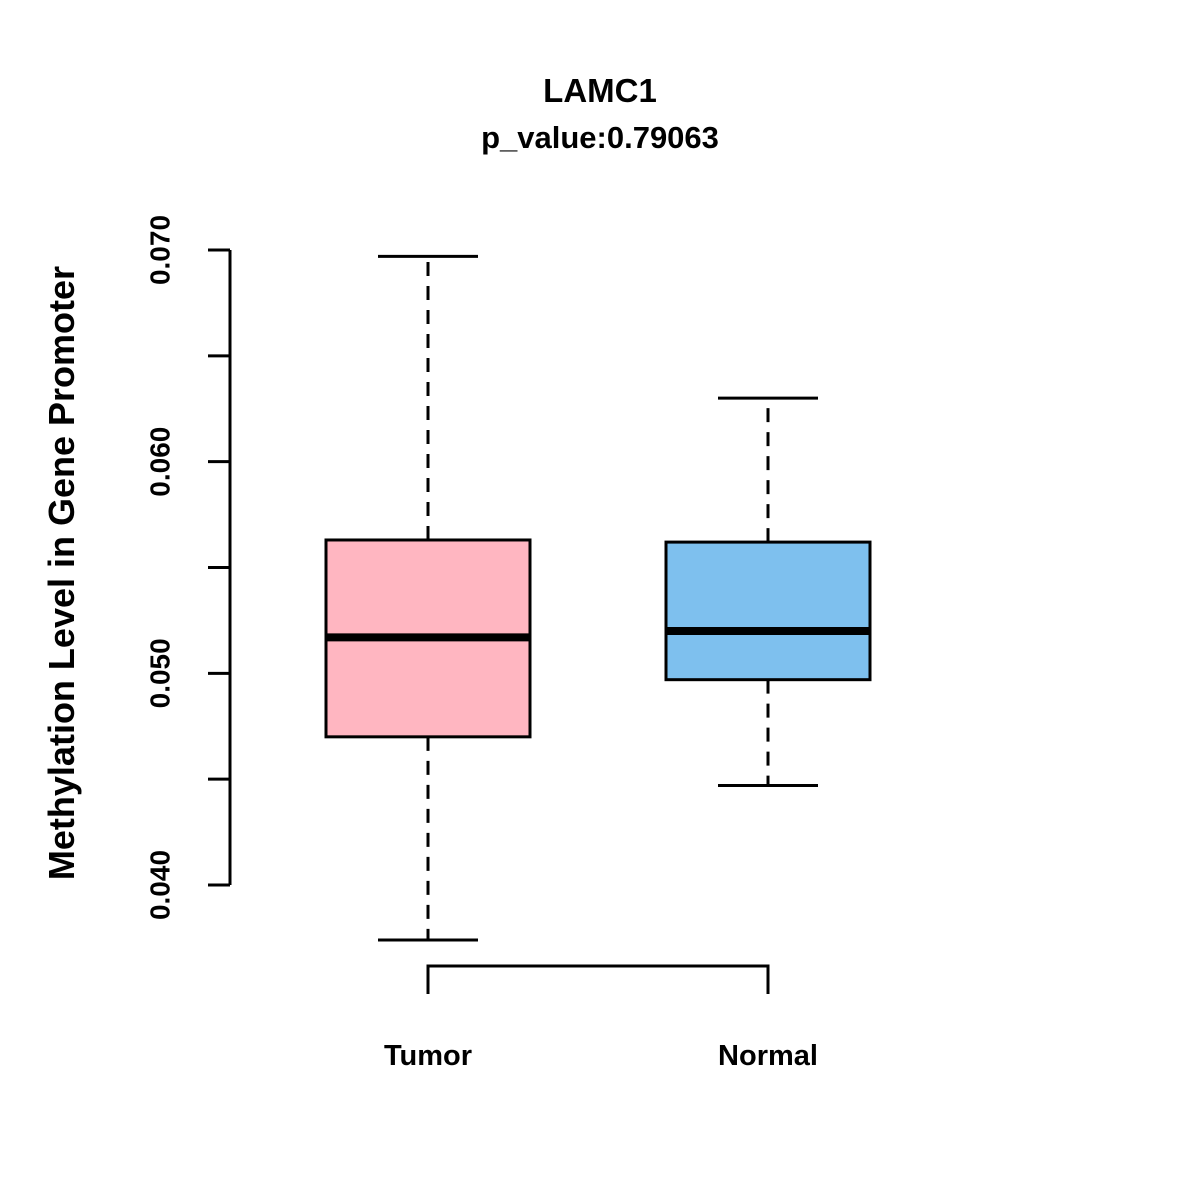  What do you see at coordinates (159, 673) in the screenshot?
I see `y-tick-label: 0.050` at bounding box center [159, 673].